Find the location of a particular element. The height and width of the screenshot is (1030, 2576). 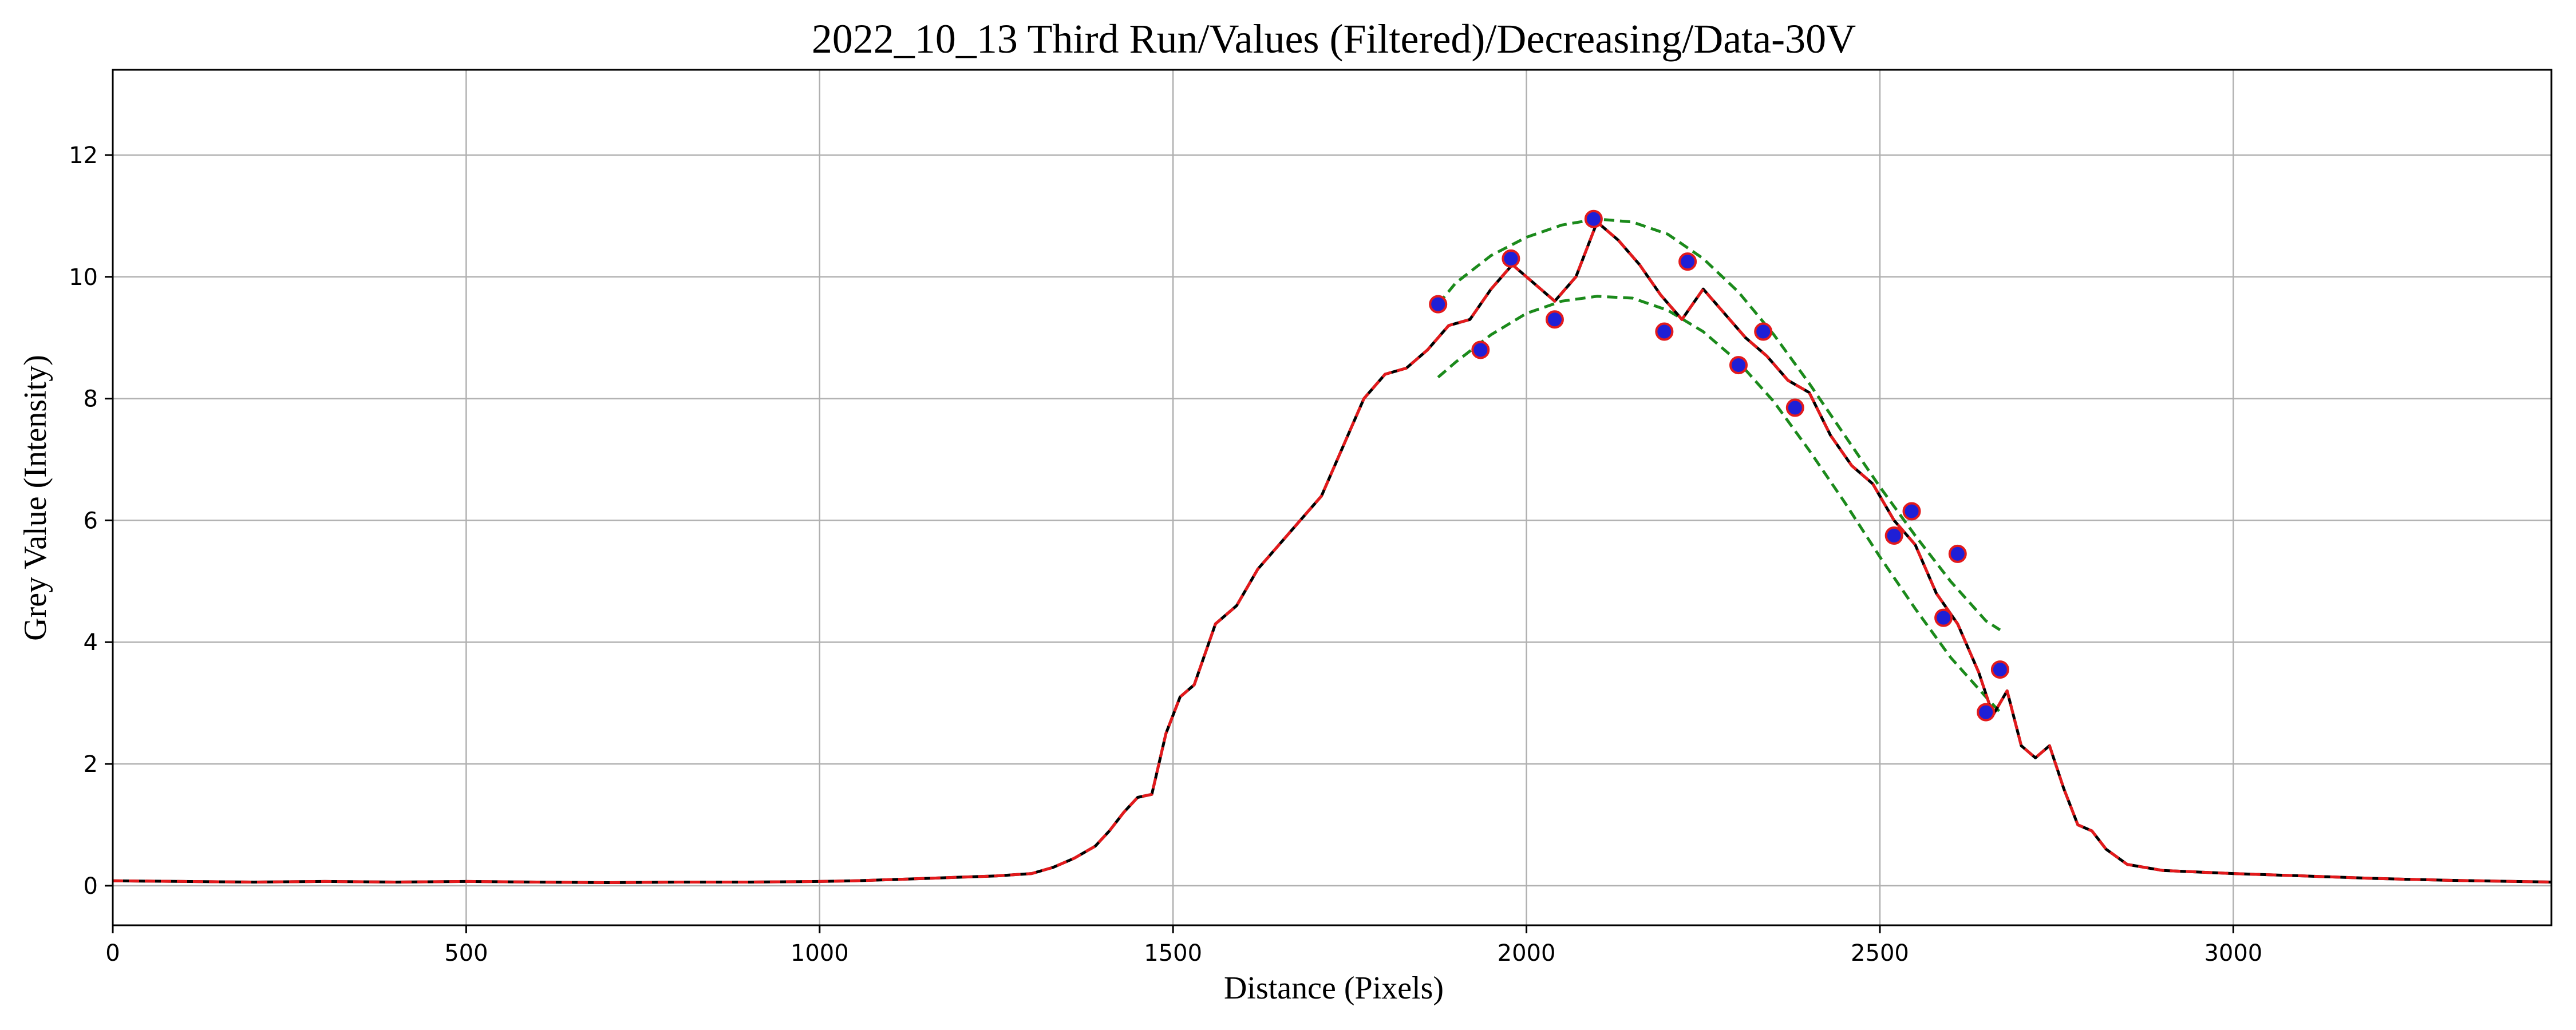

y-tick-label: 6 is located at coordinates (91, 521).